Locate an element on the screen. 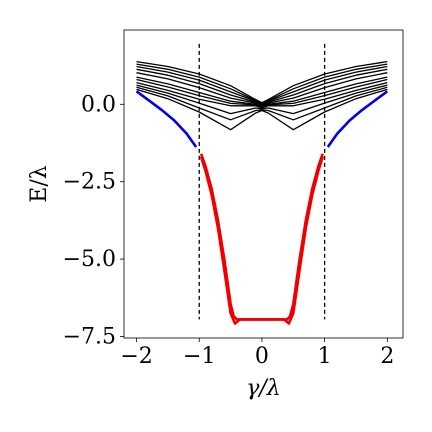  x-tick-label: −1 is located at coordinates (199, 356).